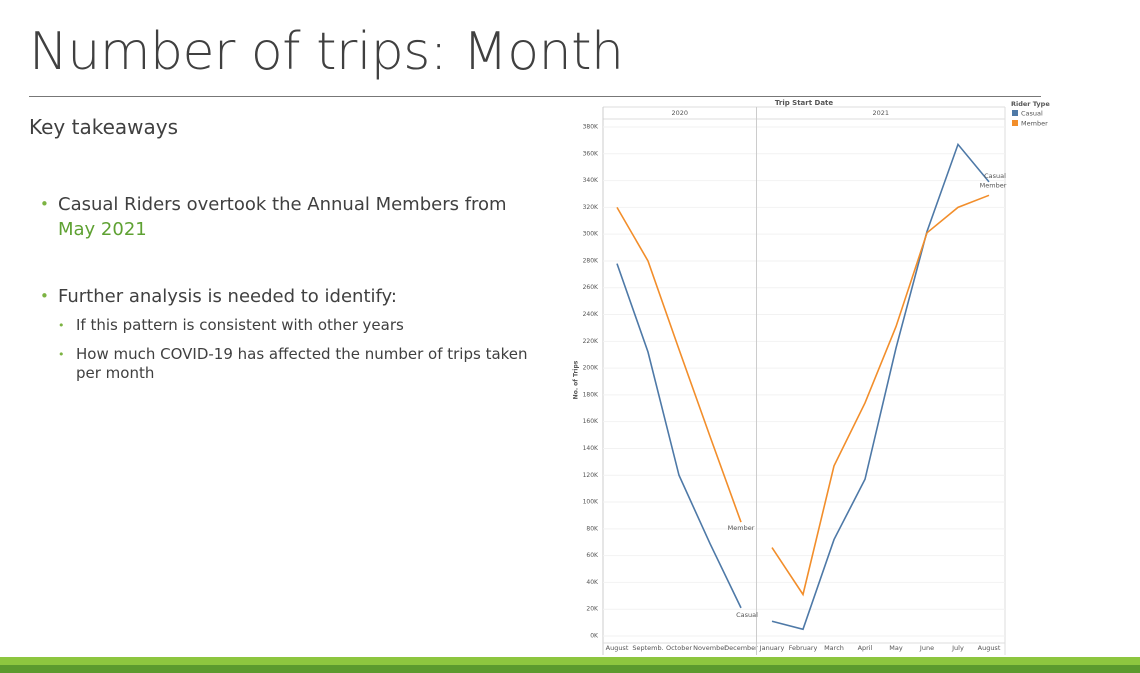 The height and width of the screenshot is (673, 1140). Describe the element at coordinates (896, 648) in the screenshot. I see `x-tick-label: May` at that location.